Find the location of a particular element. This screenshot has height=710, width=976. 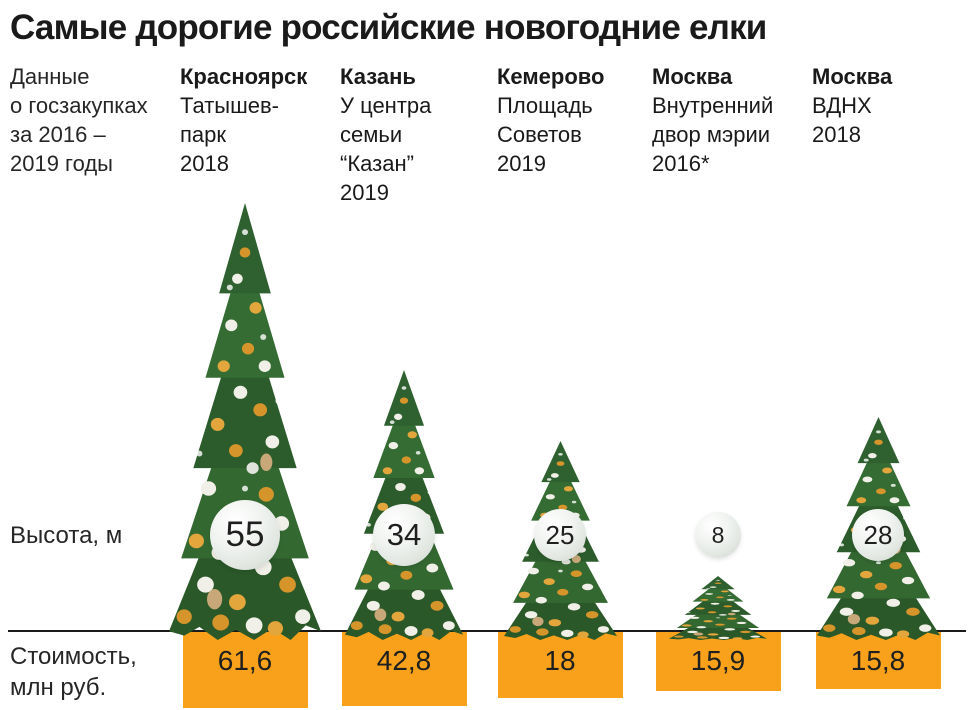

city-name: Казань is located at coordinates (378, 76).